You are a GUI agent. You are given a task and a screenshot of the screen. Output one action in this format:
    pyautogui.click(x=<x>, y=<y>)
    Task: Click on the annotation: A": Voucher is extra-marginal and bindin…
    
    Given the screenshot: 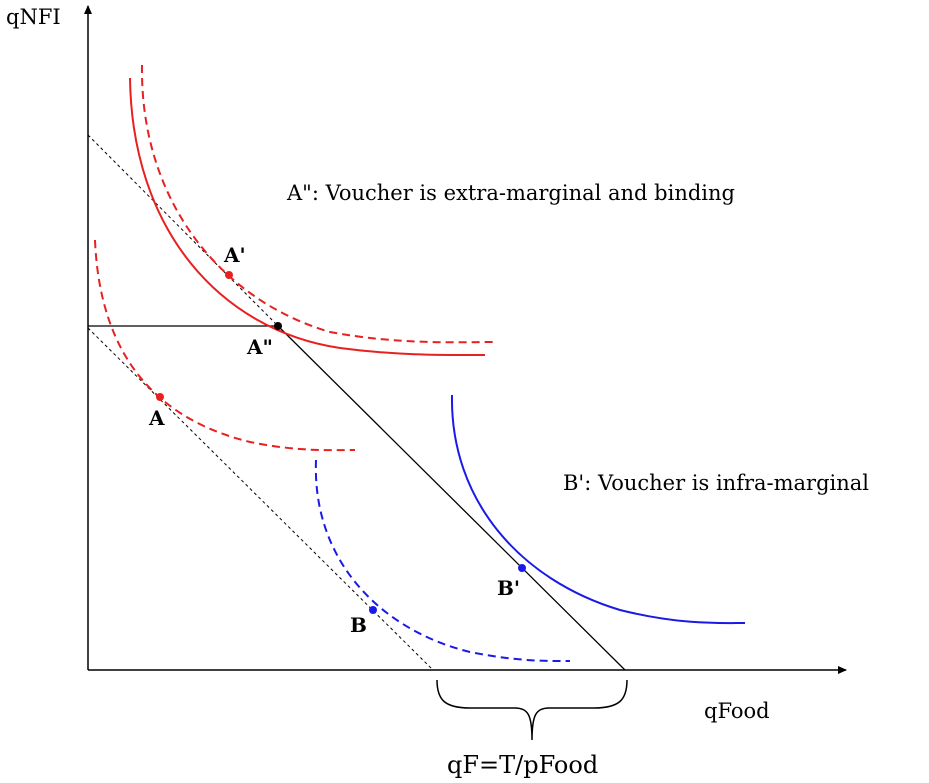 What is the action you would take?
    pyautogui.click(x=510, y=193)
    